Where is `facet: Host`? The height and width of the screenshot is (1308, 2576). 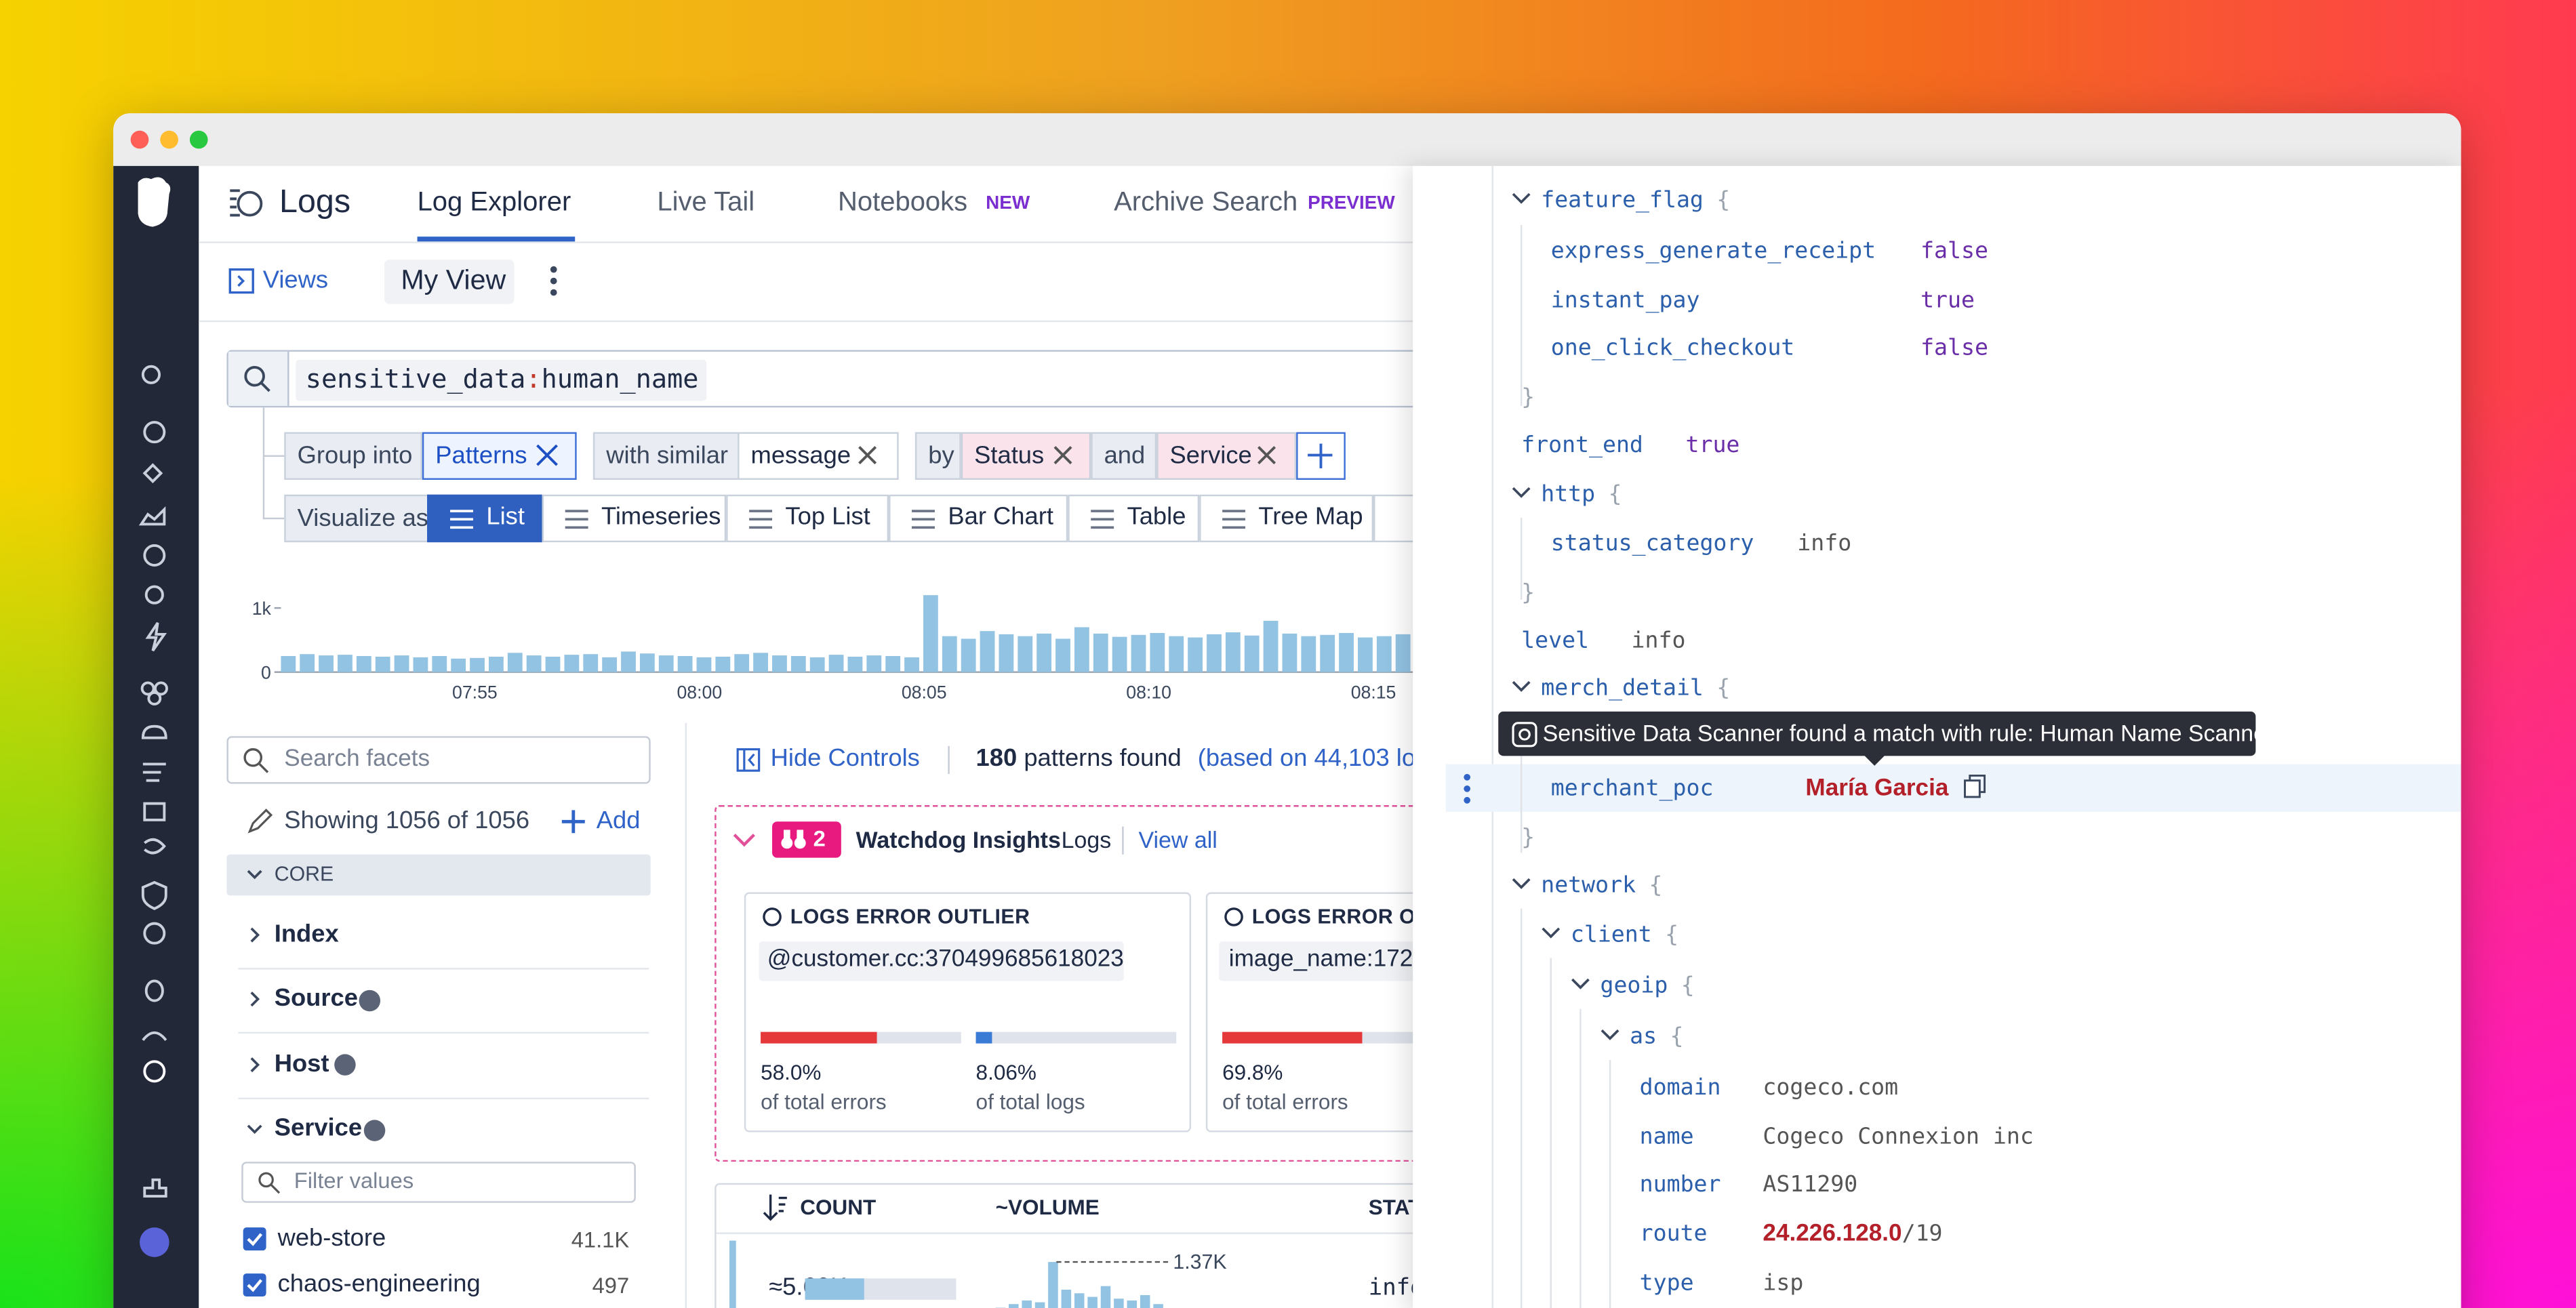
facet: Host is located at coordinates (301, 1064).